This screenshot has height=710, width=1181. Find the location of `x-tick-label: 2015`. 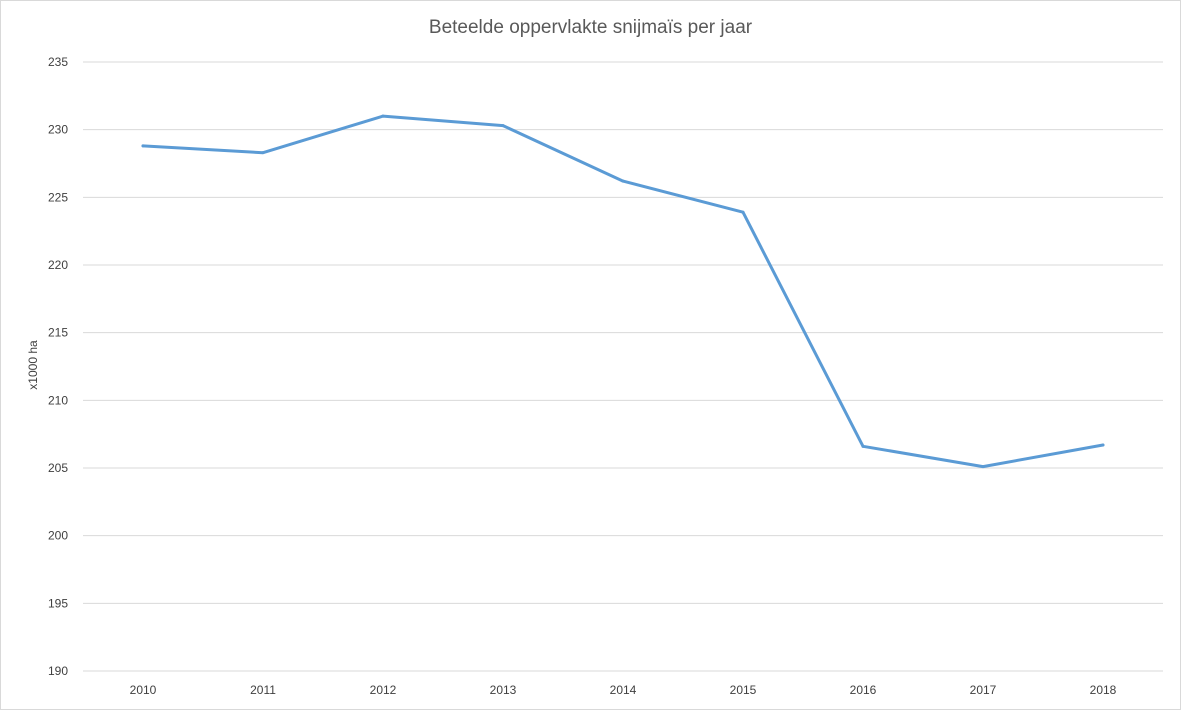

x-tick-label: 2015 is located at coordinates (743, 690).